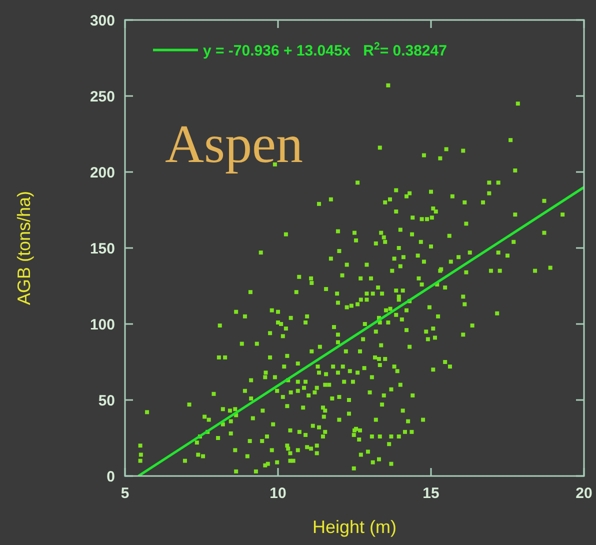 This screenshot has height=545, width=596. Describe the element at coordinates (125, 493) in the screenshot. I see `x-tick-label: 5` at that location.